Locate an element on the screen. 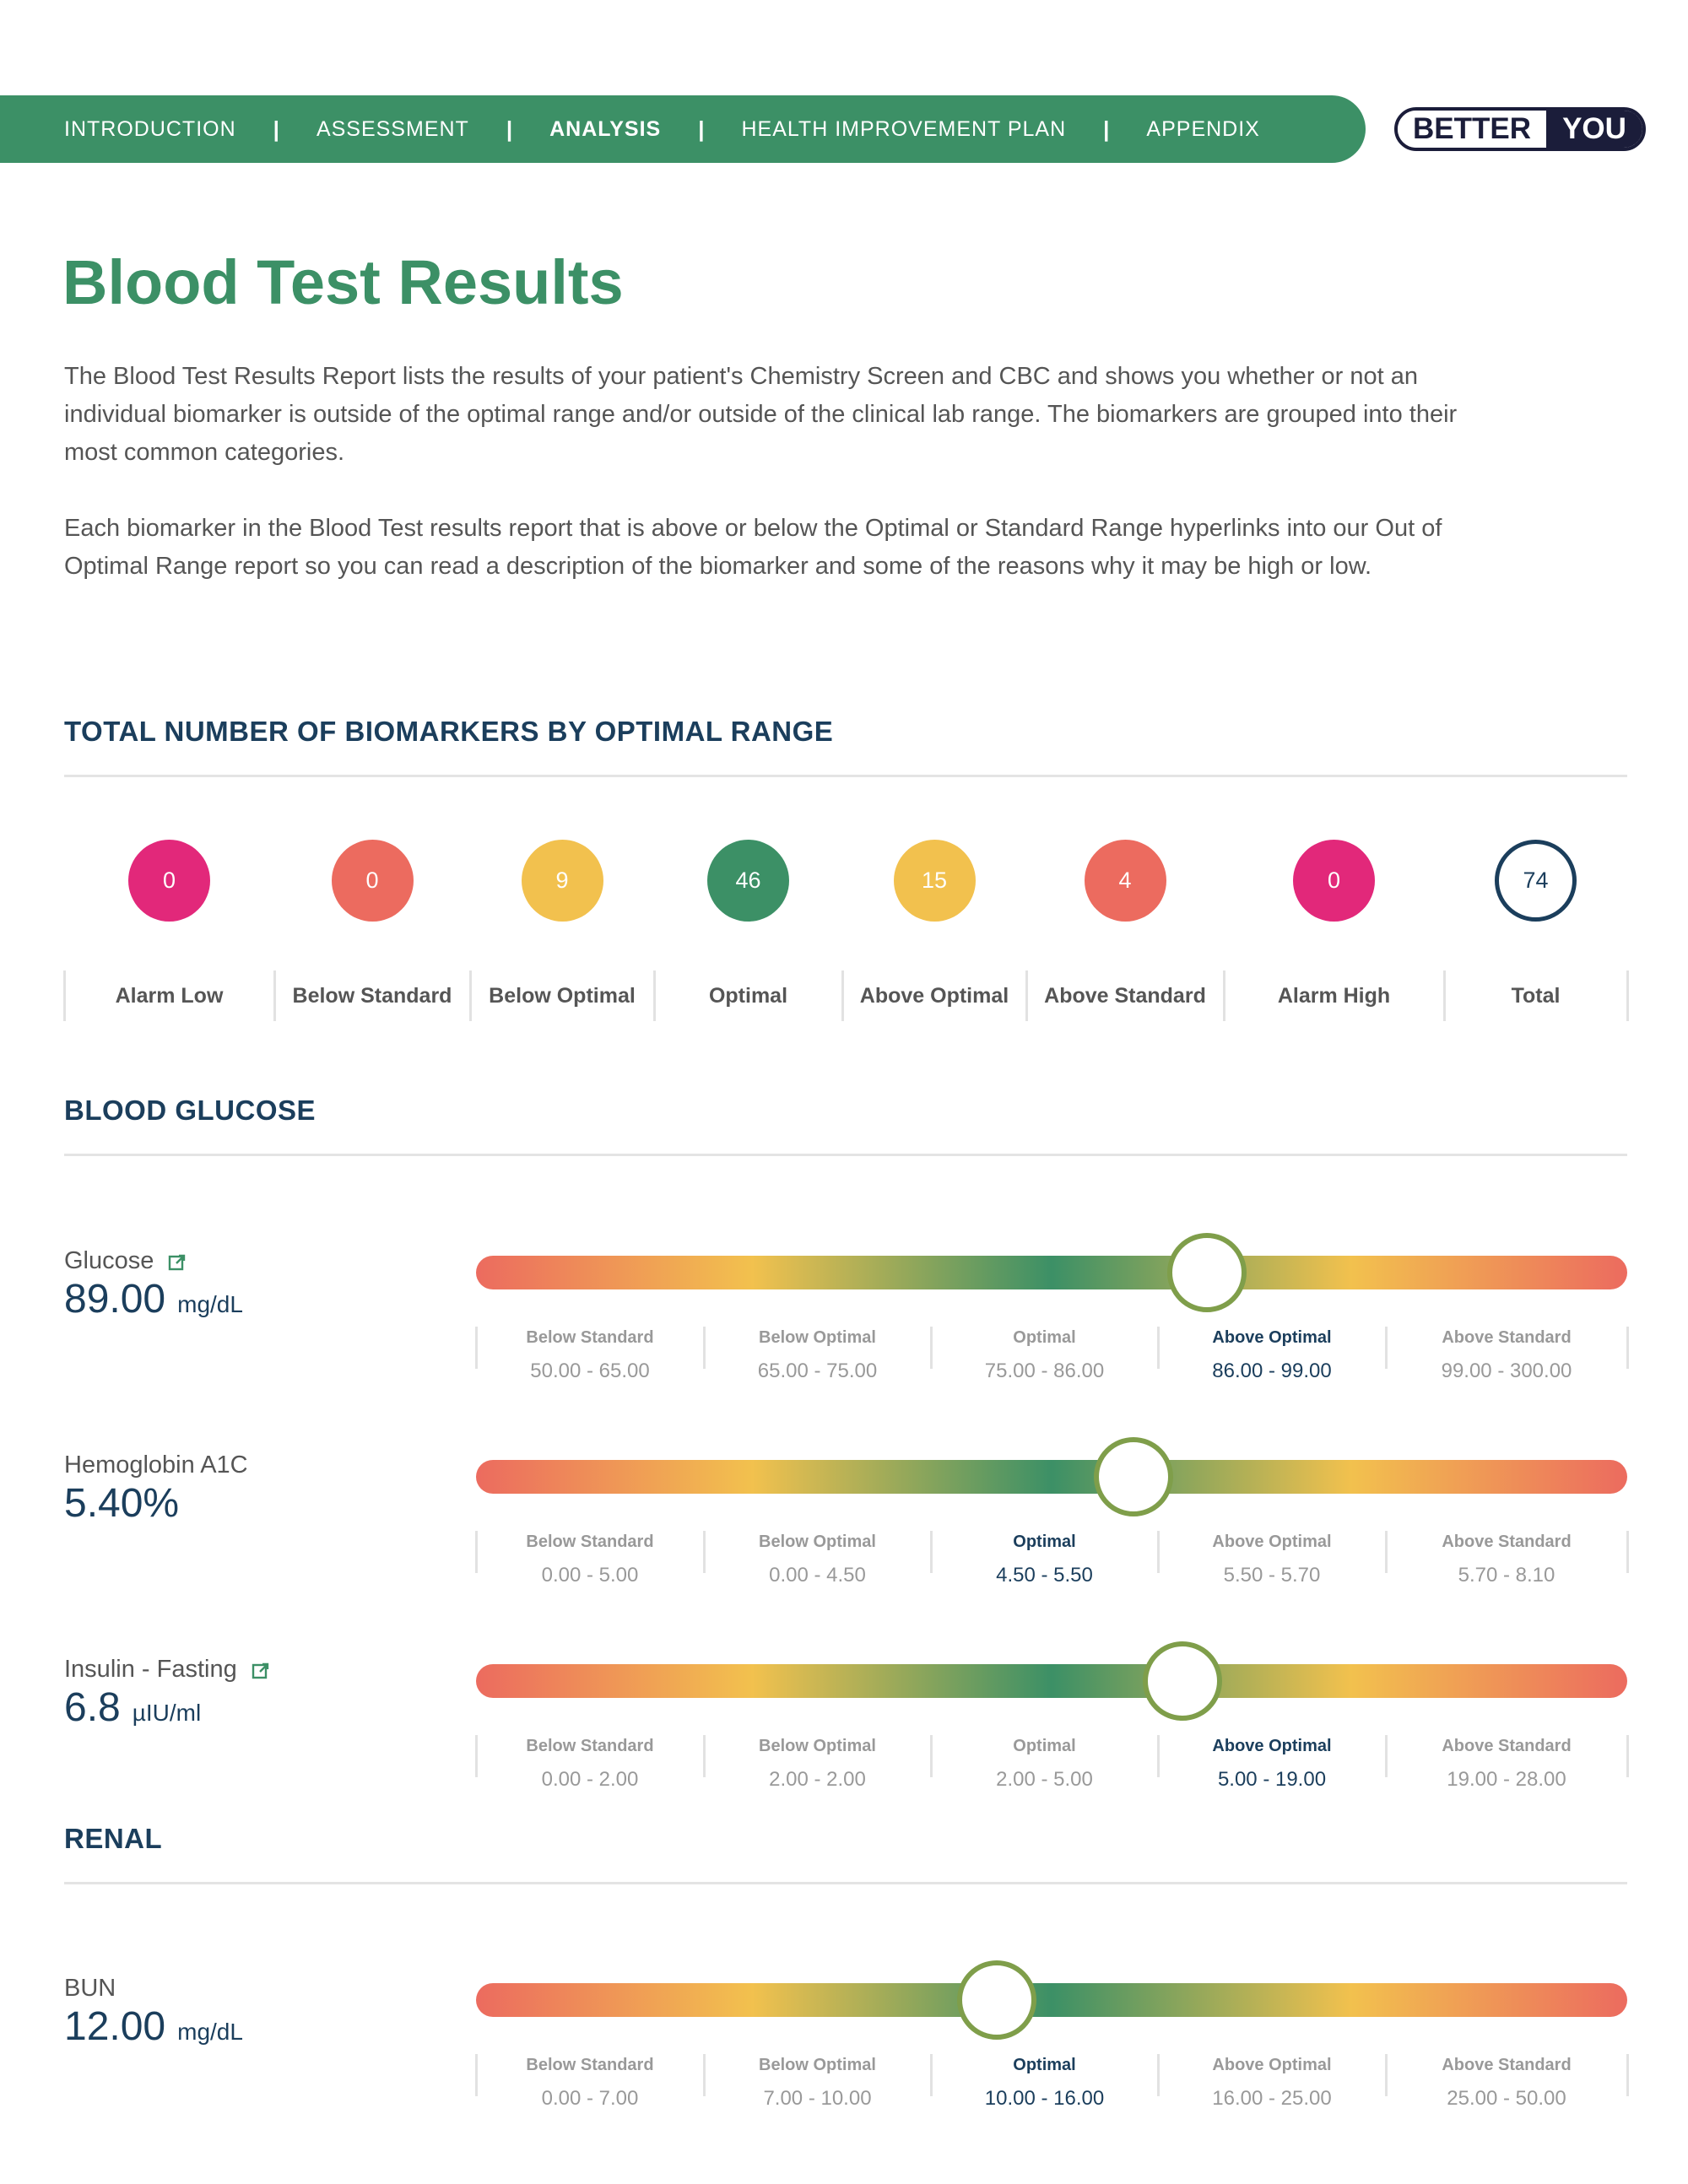 This screenshot has width=1688, height=2184. summary-label: Above Optimal is located at coordinates (934, 996).